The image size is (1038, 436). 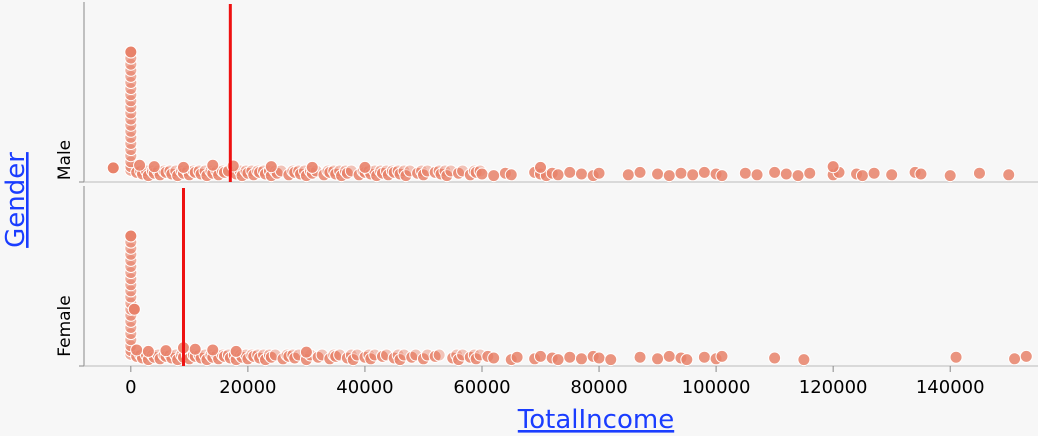 What do you see at coordinates (364, 387) in the screenshot?
I see `x-tick-label: 40000` at bounding box center [364, 387].